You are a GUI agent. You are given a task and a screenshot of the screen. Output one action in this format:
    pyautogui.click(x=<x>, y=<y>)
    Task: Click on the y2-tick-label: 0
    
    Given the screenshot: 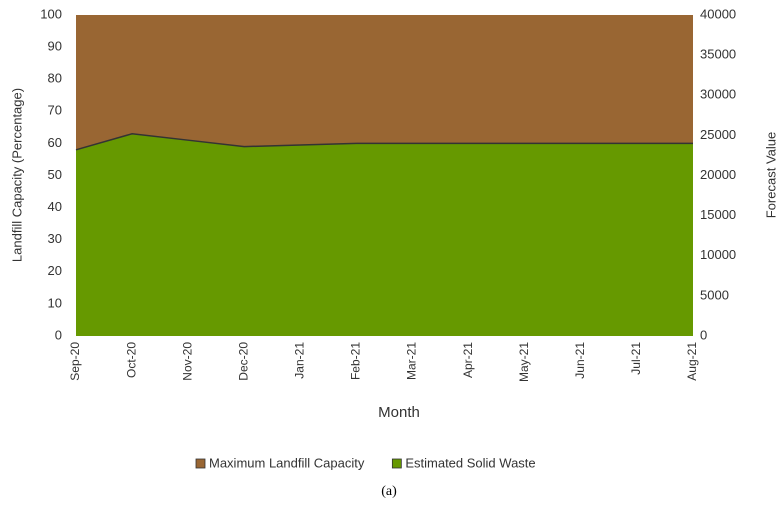 What is the action you would take?
    pyautogui.click(x=703, y=334)
    